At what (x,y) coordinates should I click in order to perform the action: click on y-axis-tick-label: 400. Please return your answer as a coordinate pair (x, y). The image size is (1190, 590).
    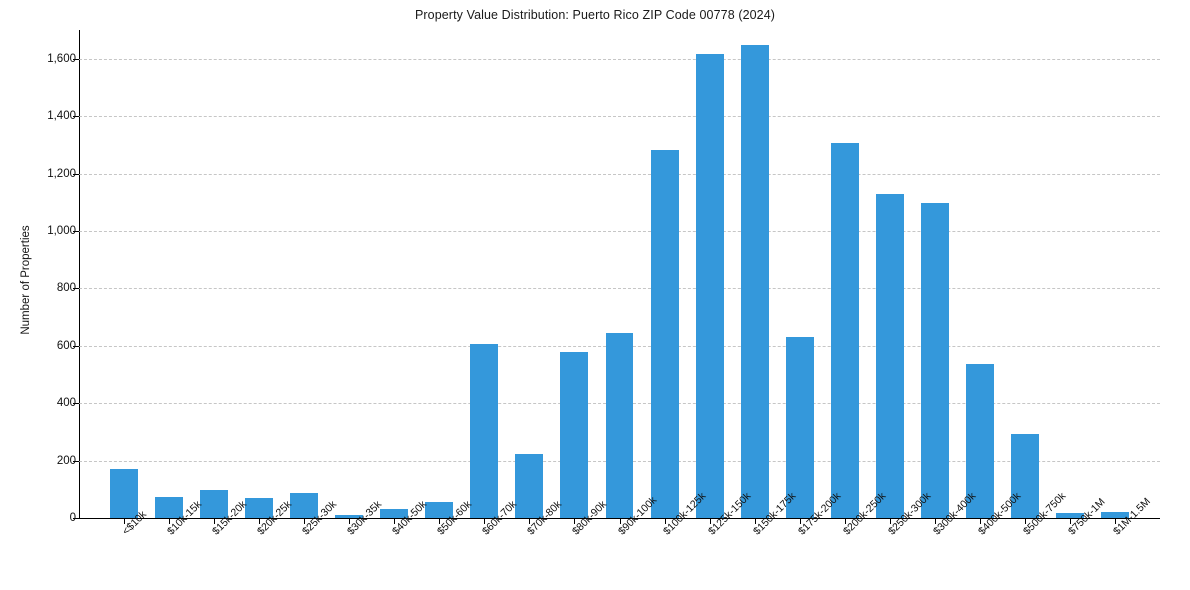
    Looking at the image, I should click on (66, 403).